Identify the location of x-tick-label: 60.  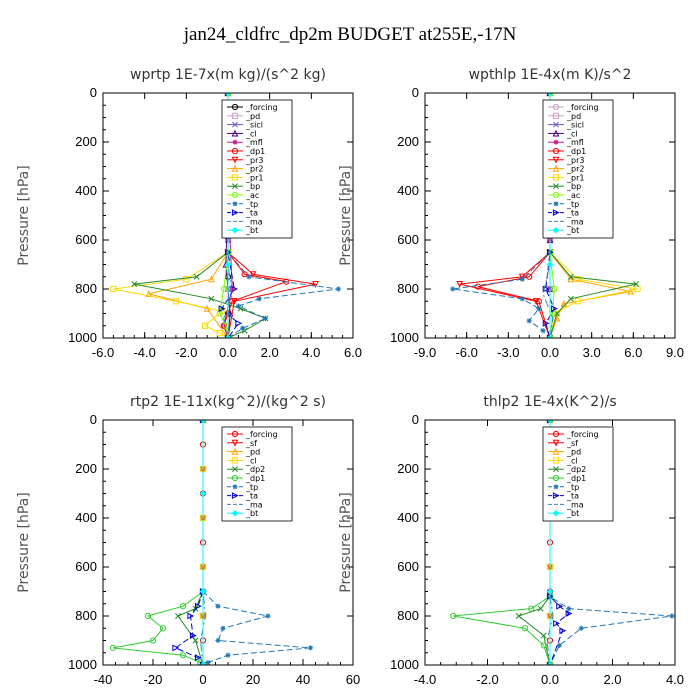
(353, 679).